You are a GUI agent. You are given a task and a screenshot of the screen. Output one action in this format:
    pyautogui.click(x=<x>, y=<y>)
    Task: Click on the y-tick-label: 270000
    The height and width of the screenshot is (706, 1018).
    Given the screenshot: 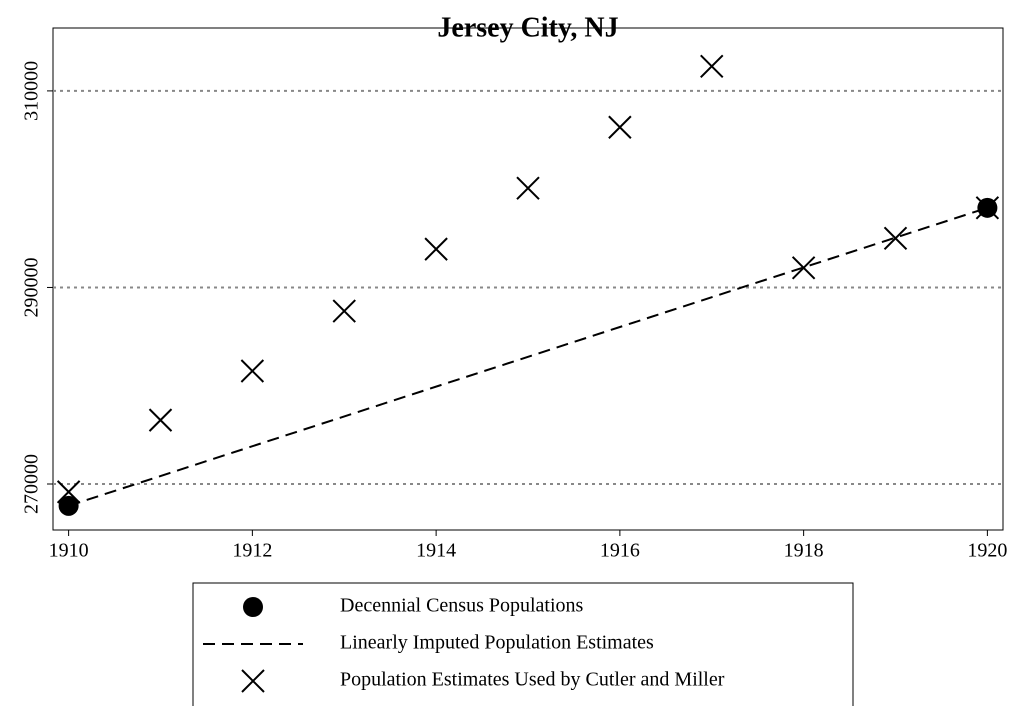 What is the action you would take?
    pyautogui.click(x=32, y=484)
    